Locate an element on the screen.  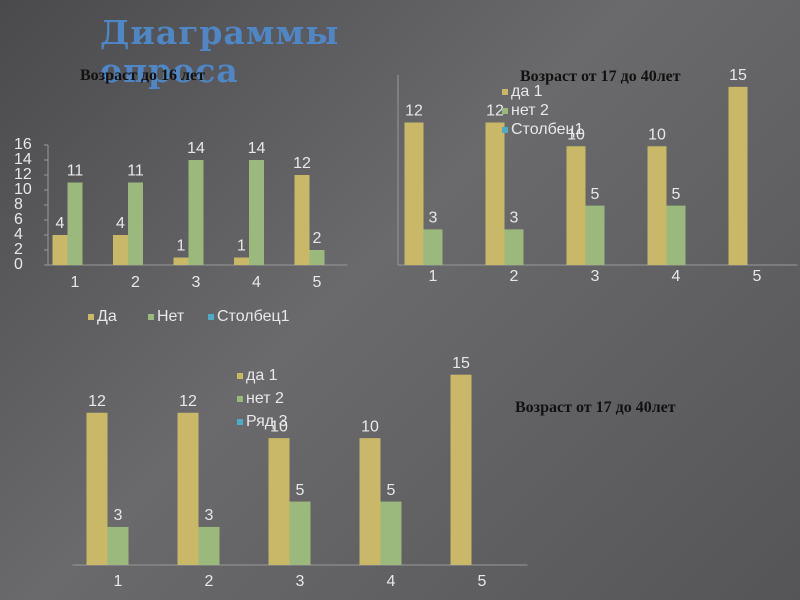
y-tick-label: 16 is located at coordinates (23, 144).